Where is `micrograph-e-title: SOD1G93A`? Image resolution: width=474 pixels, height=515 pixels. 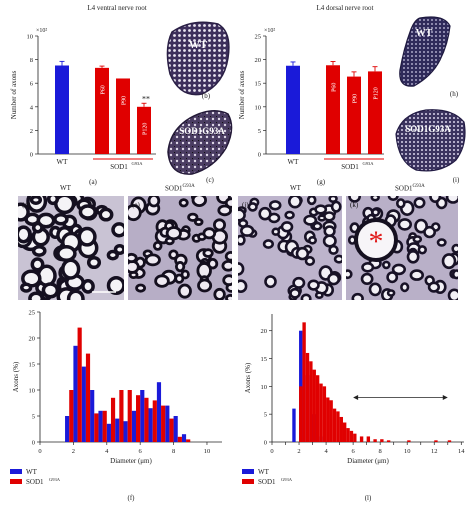 micrograph-e-title: SOD1G93A is located at coordinates (180, 188).